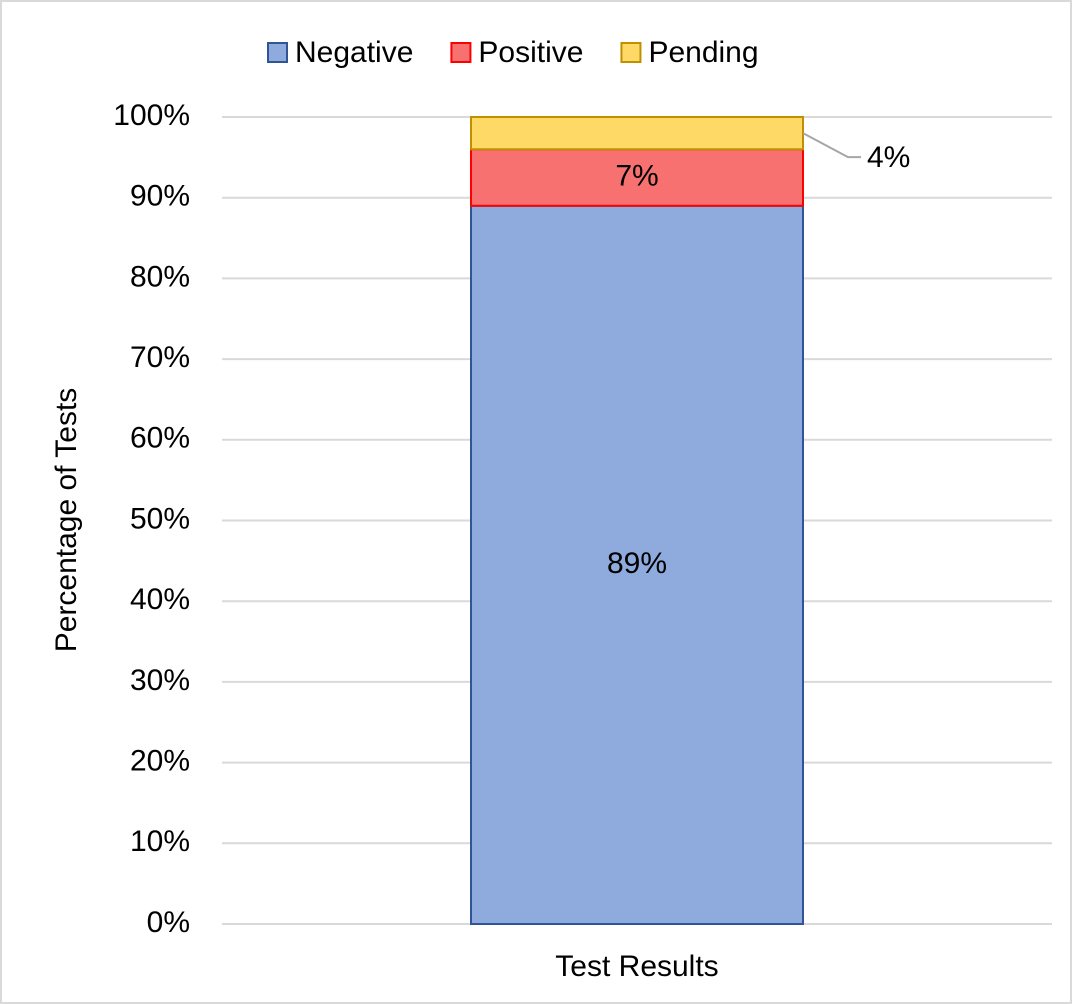 This screenshot has height=1004, width=1072. Describe the element at coordinates (888, 157) in the screenshot. I see `data-label: 4%` at that location.